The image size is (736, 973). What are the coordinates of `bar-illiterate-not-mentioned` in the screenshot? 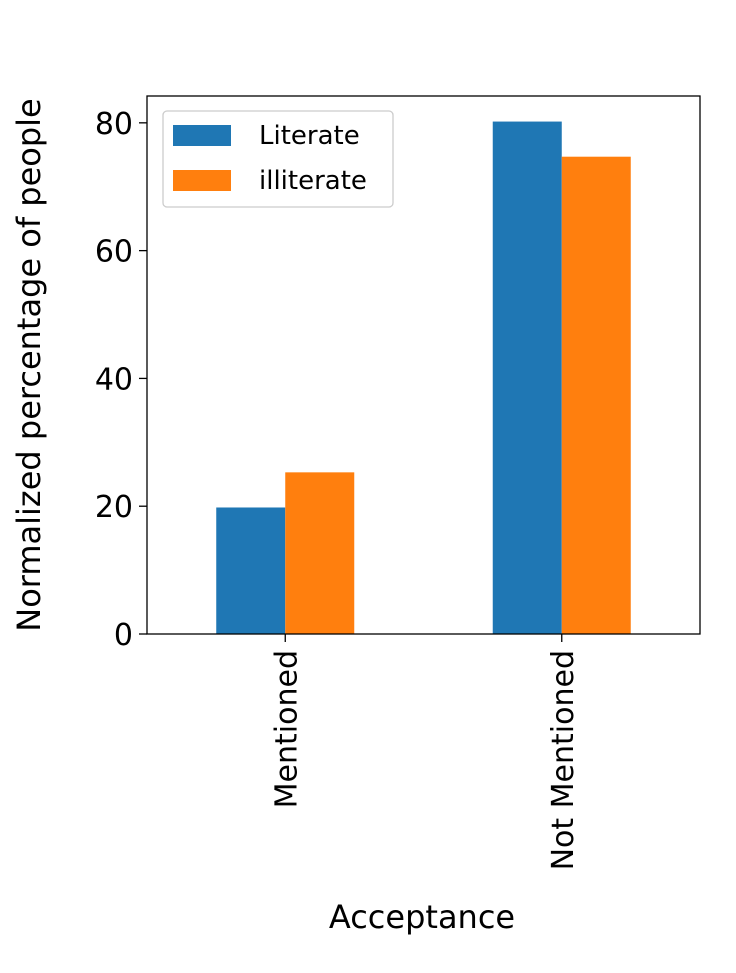 It's located at (596, 395).